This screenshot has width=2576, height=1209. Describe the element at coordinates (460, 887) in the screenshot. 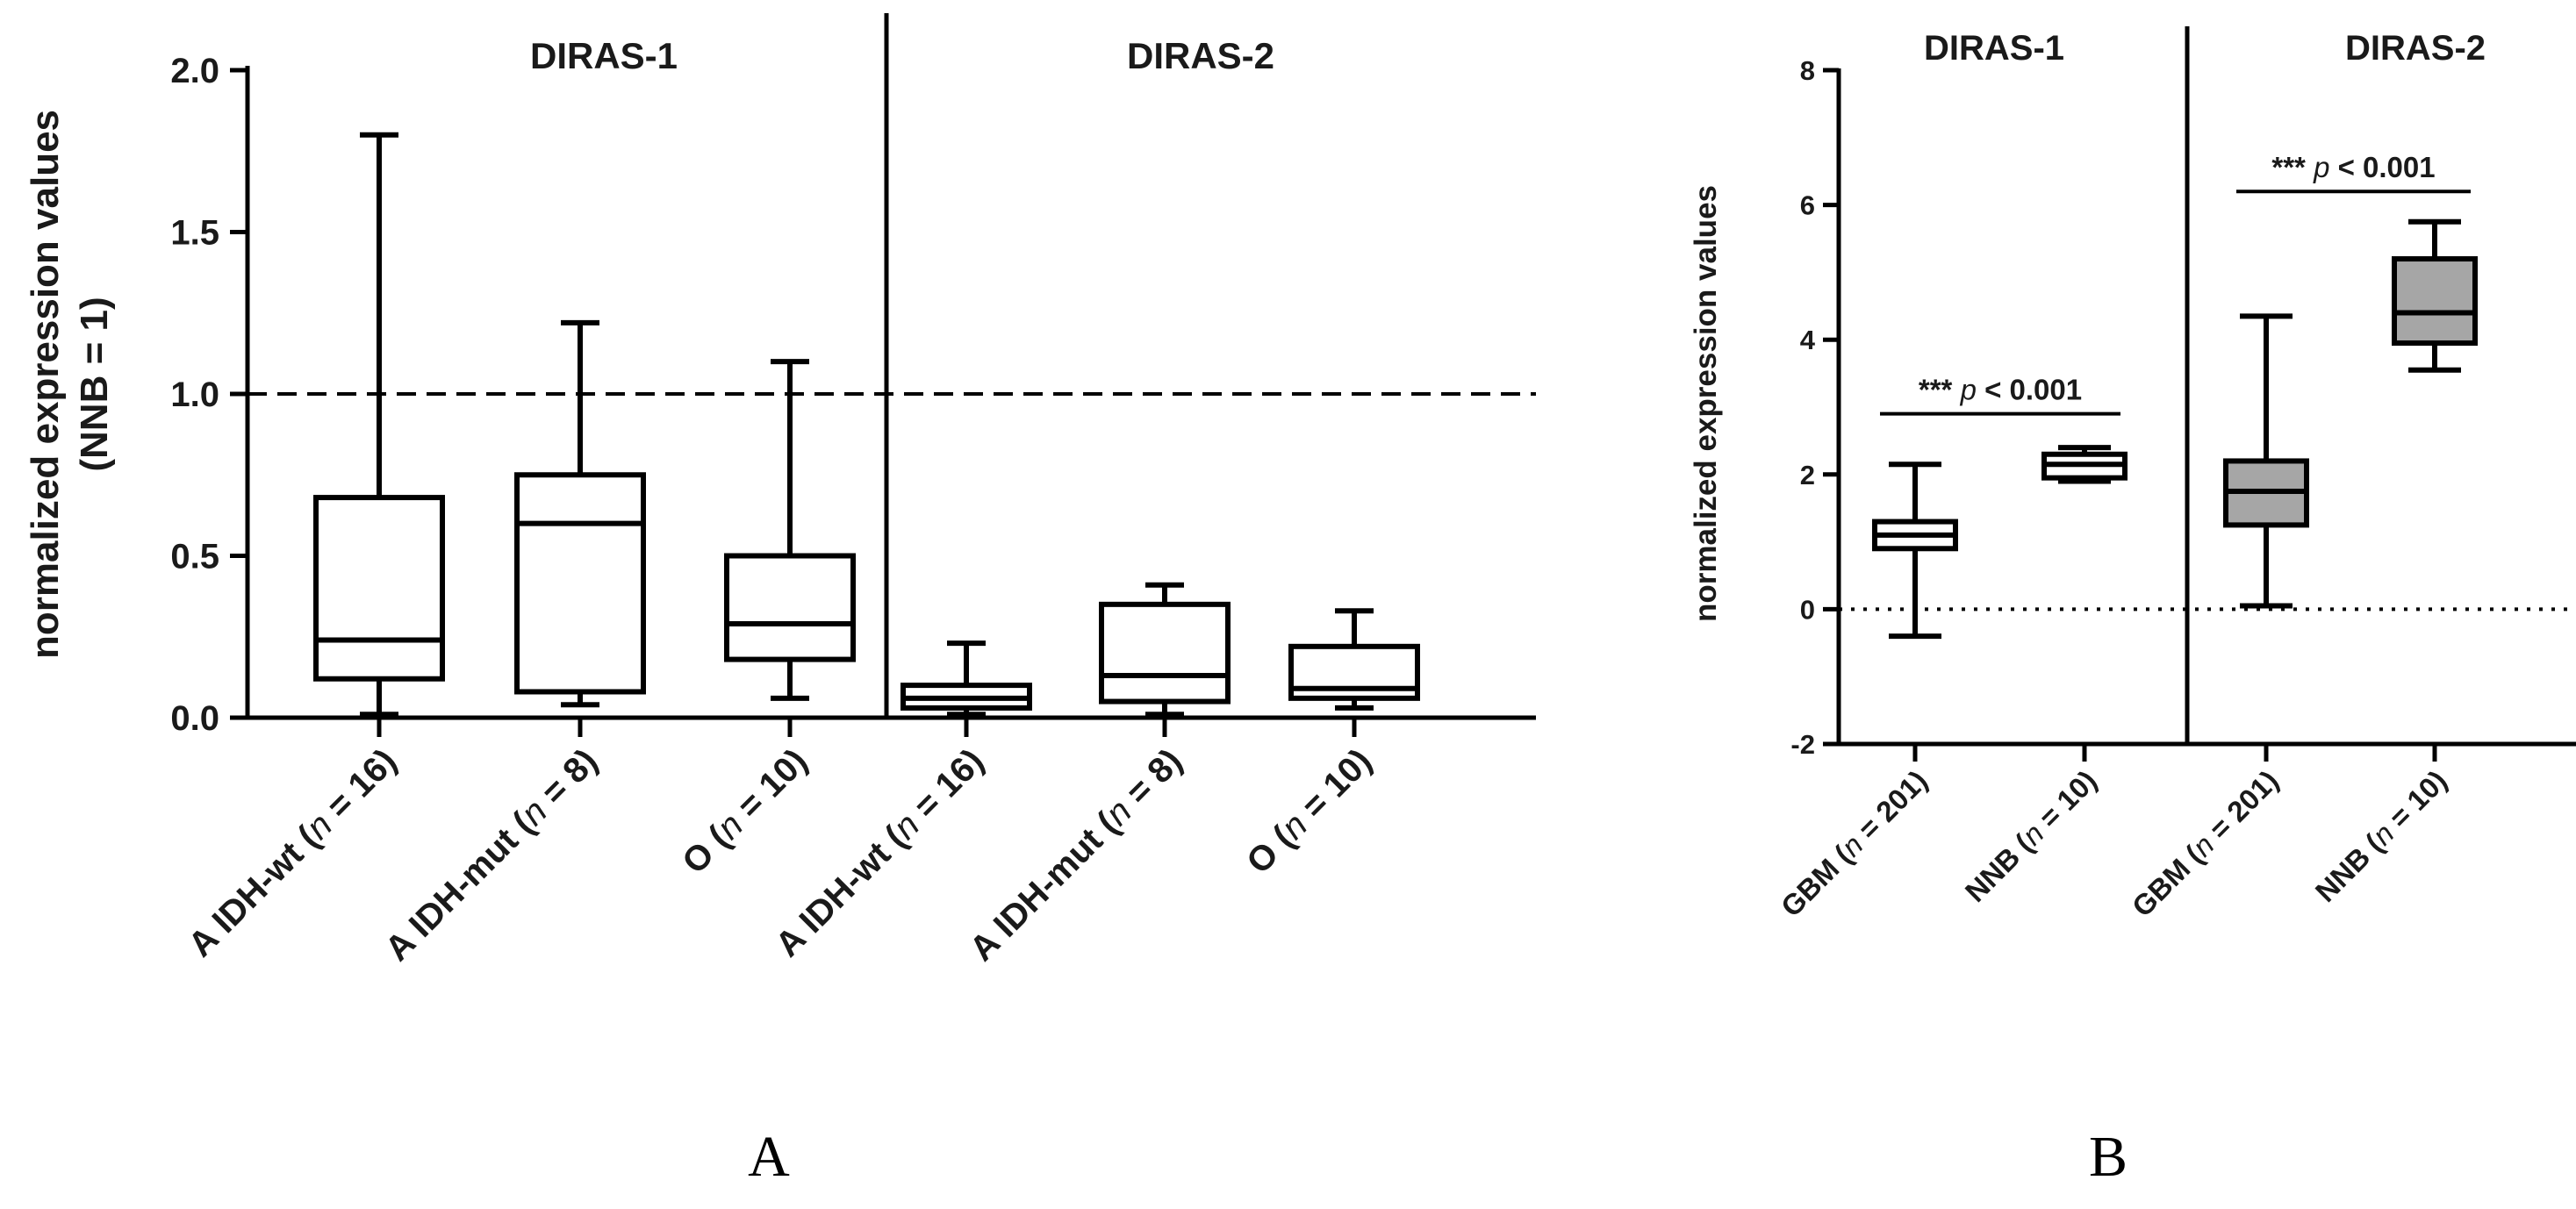

I see `panel-a-category-label-2-text: A IDH-mut (` at that location.